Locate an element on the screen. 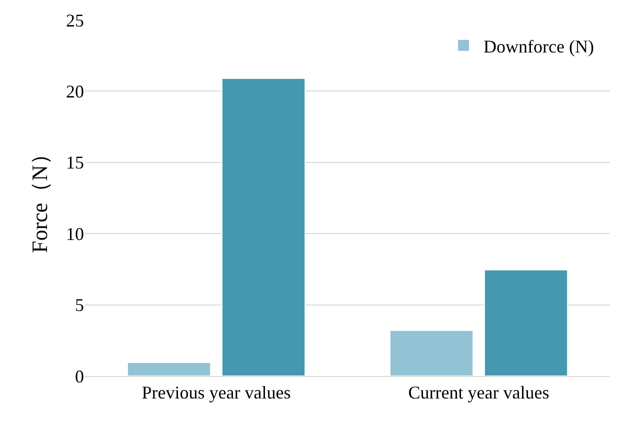  y-tick-label: 0 is located at coordinates (79, 376).